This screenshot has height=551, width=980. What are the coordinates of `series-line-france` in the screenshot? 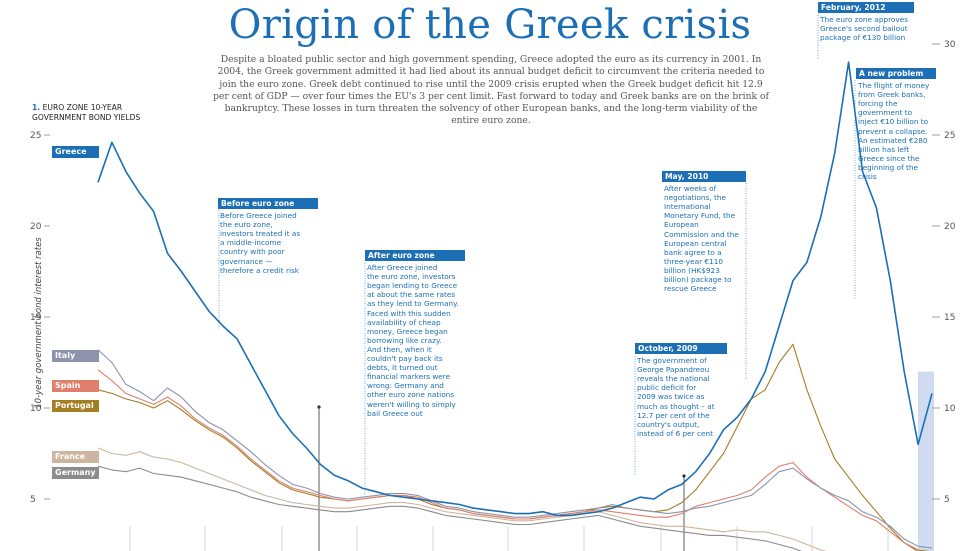 It's located at (462, 499).